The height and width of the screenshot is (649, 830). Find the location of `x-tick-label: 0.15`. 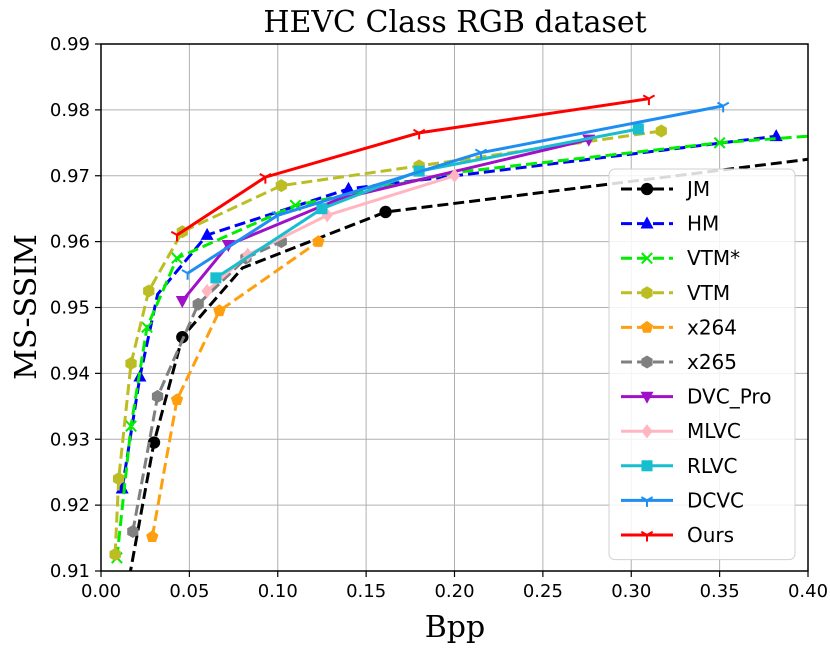

x-tick-label: 0.15 is located at coordinates (366, 591).